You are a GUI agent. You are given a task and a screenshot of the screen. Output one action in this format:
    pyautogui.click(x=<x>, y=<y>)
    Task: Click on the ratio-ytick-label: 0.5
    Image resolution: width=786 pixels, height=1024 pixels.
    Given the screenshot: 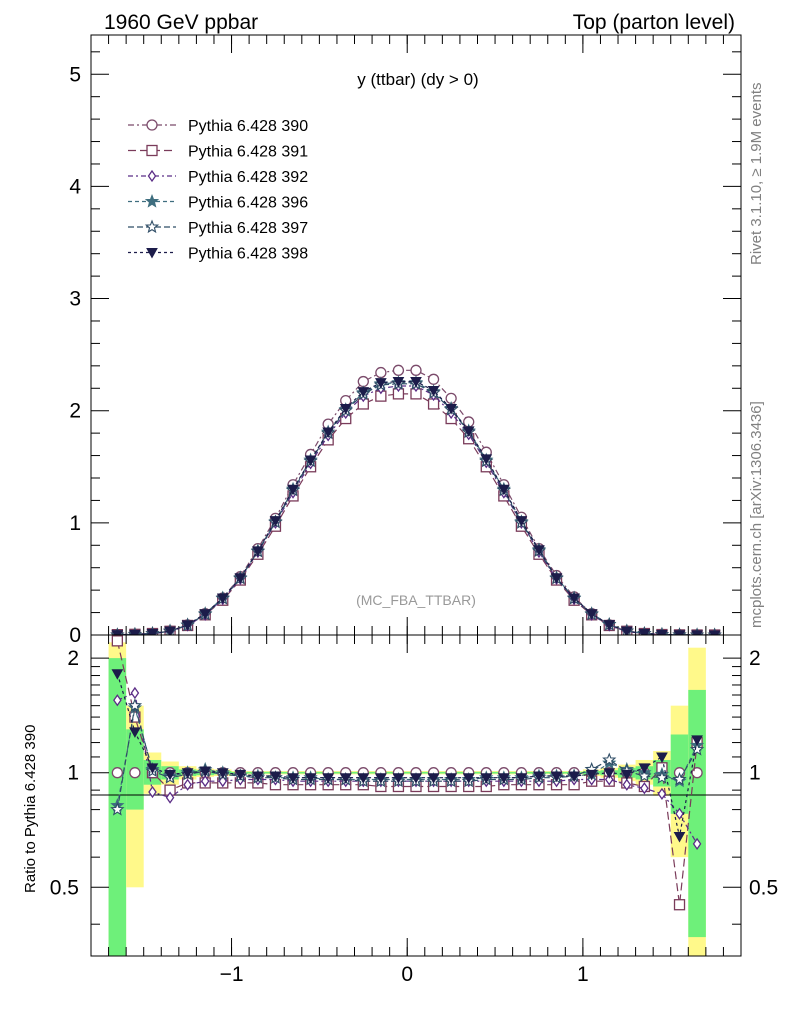 What is the action you would take?
    pyautogui.click(x=64, y=887)
    